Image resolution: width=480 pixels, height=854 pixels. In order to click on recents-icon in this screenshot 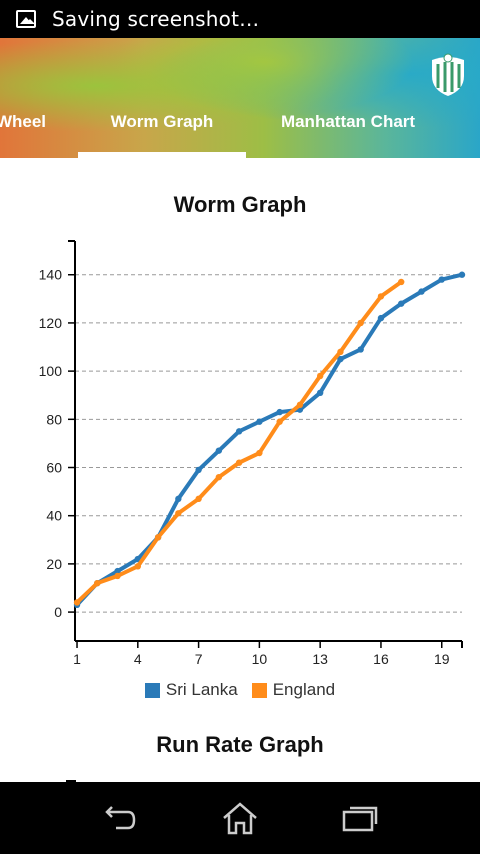, I will do `click(360, 818)`.